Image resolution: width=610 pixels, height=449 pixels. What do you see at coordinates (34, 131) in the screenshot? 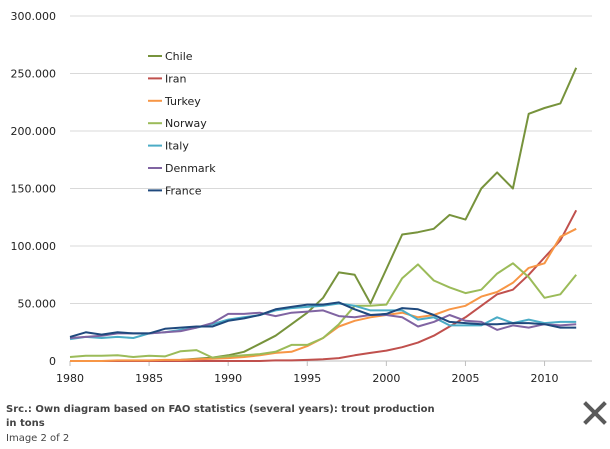
I see `y-tick-label: 200.000` at bounding box center [34, 131].